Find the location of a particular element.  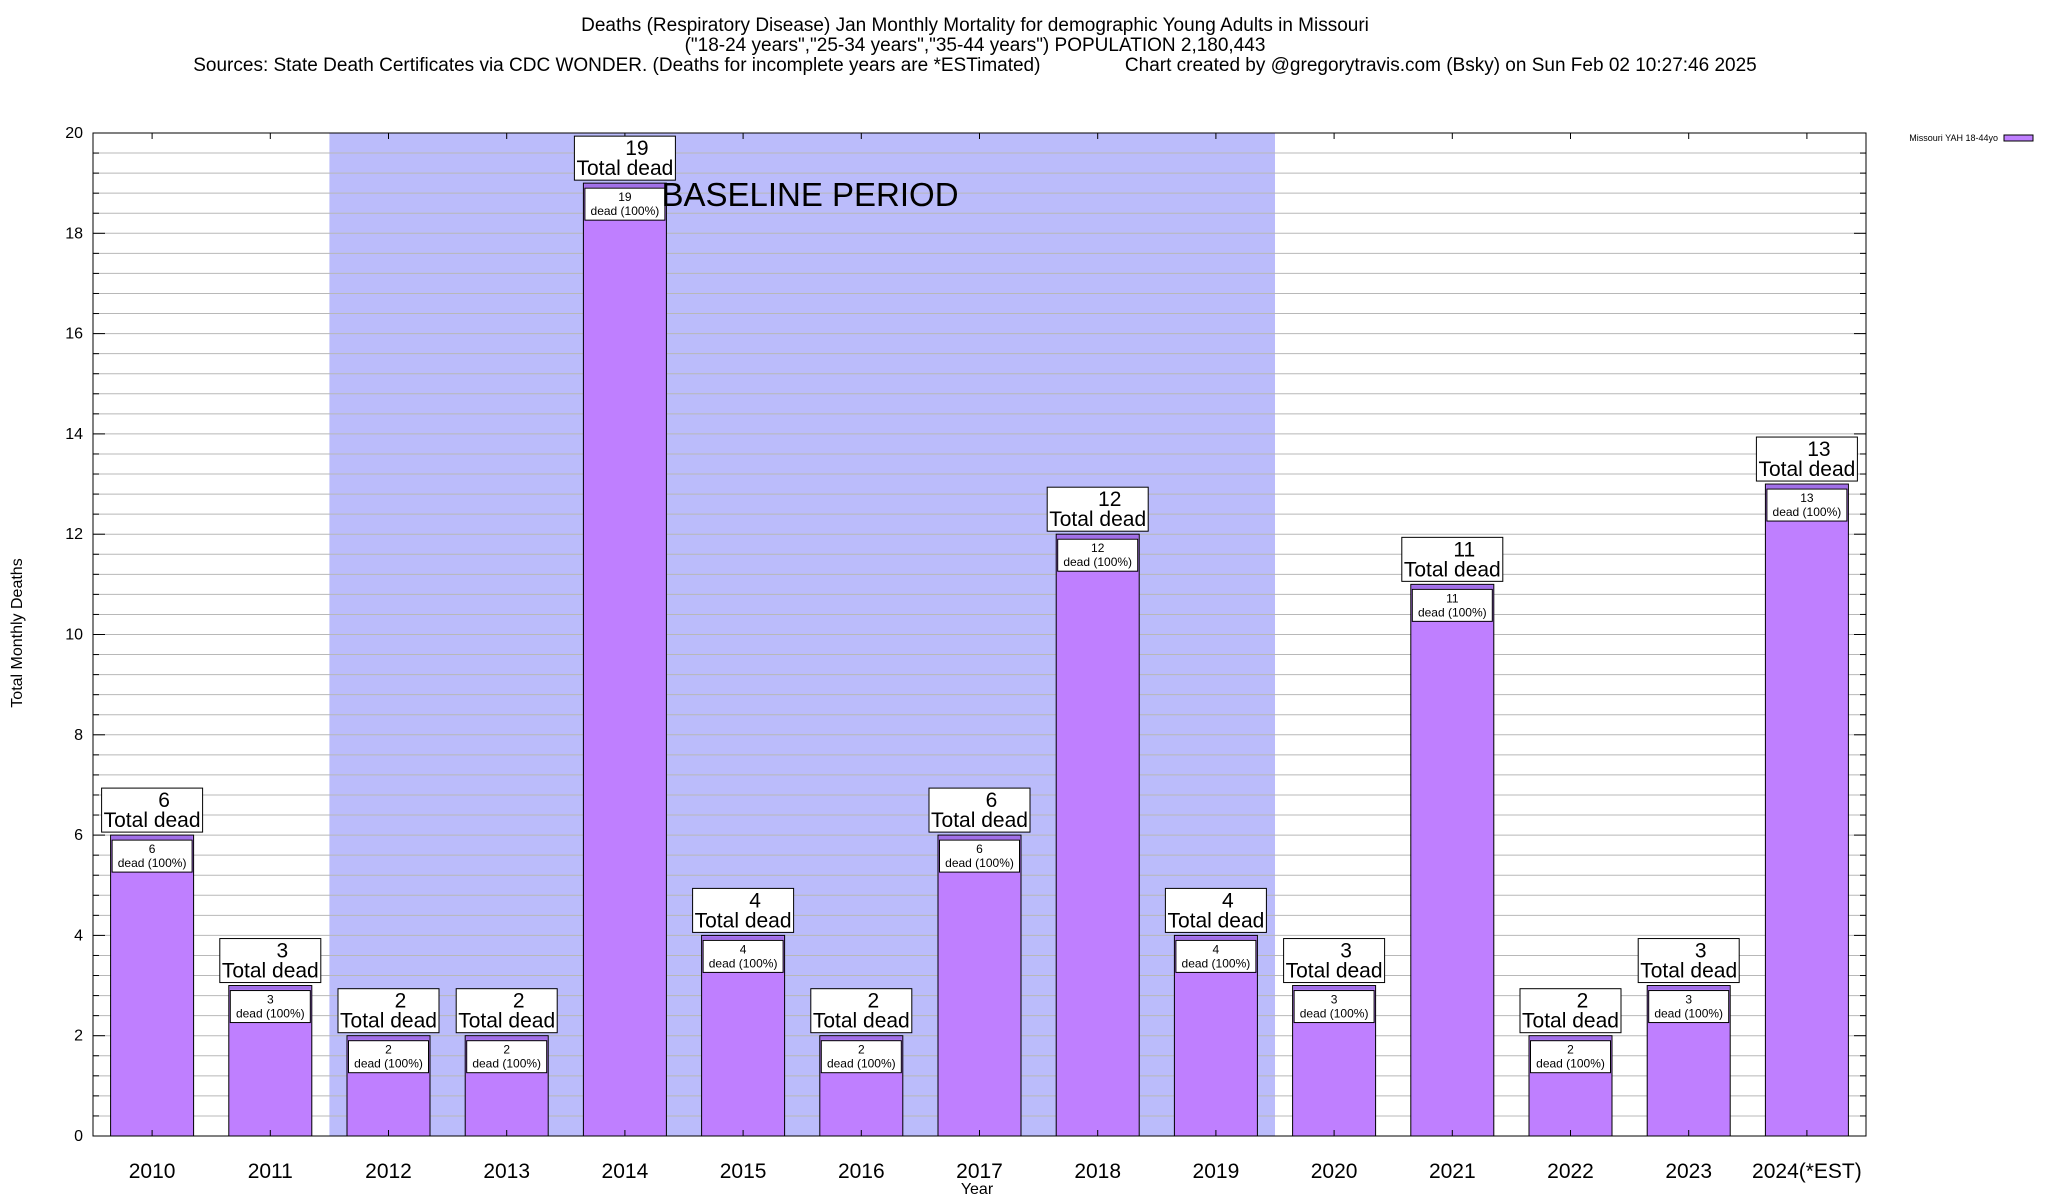

inner-label-text-2011: dead (100%) is located at coordinates (270, 1014).